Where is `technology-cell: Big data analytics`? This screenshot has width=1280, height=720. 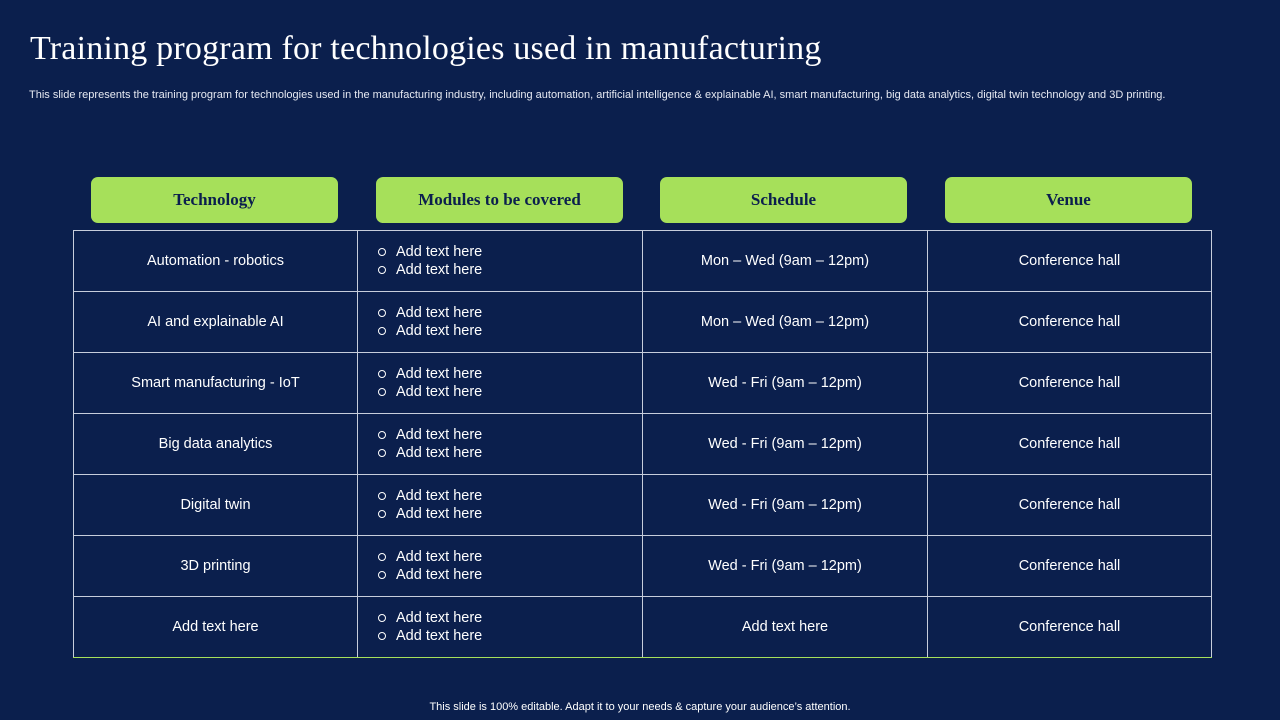 technology-cell: Big data analytics is located at coordinates (215, 444).